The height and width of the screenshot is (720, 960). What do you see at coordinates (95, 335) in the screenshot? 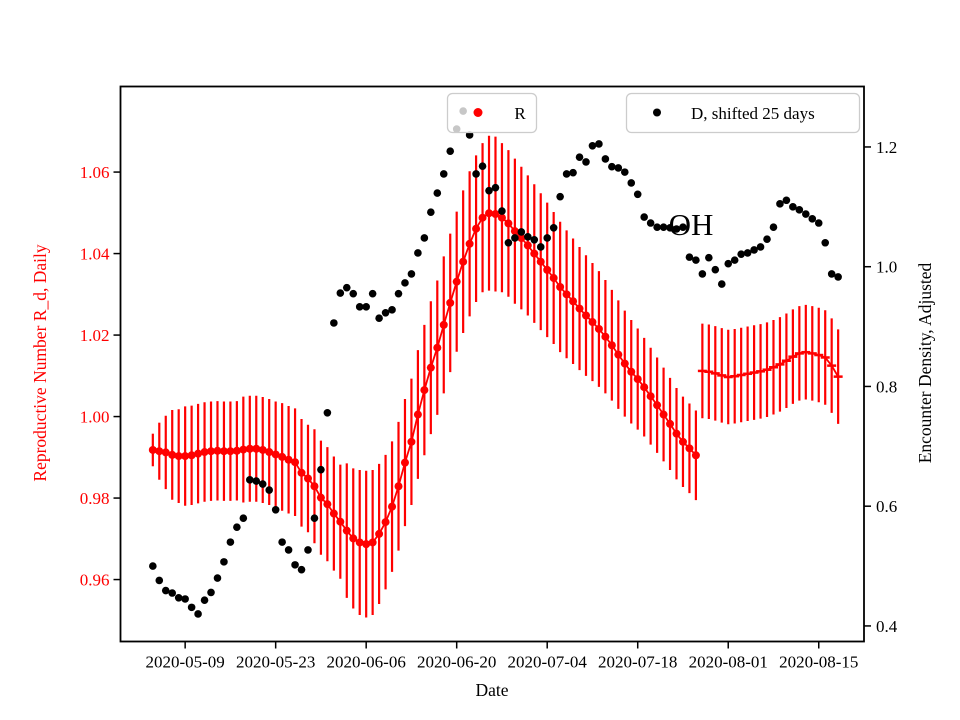
I see `left-tick-label: 1.02` at bounding box center [95, 335].